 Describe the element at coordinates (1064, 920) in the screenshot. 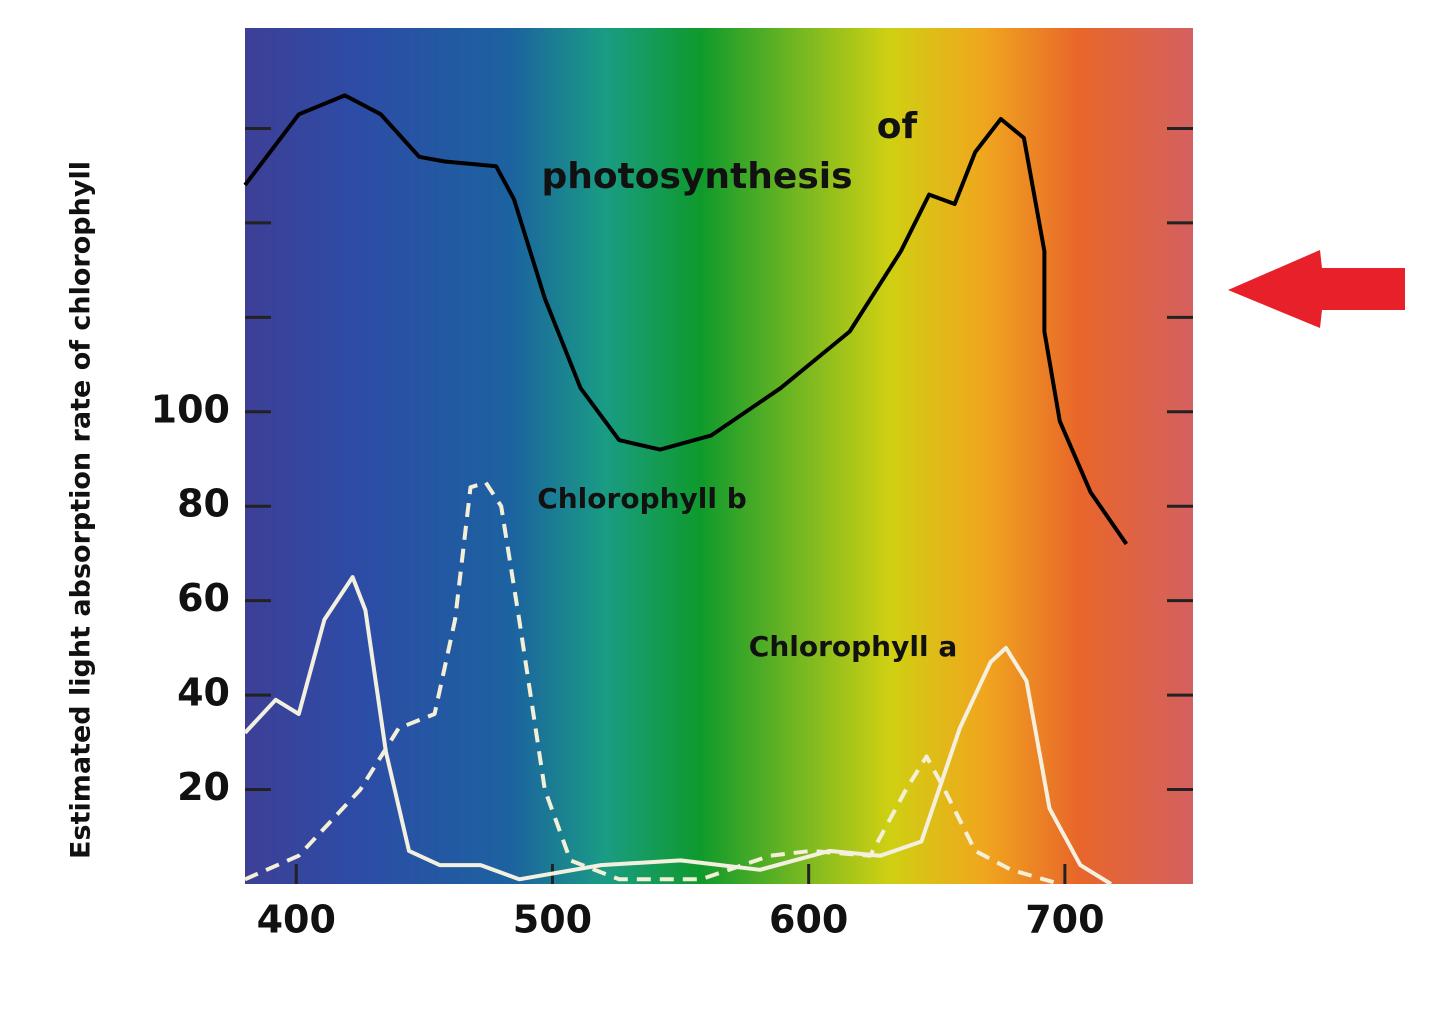

I see `x-tick-label: 700` at that location.